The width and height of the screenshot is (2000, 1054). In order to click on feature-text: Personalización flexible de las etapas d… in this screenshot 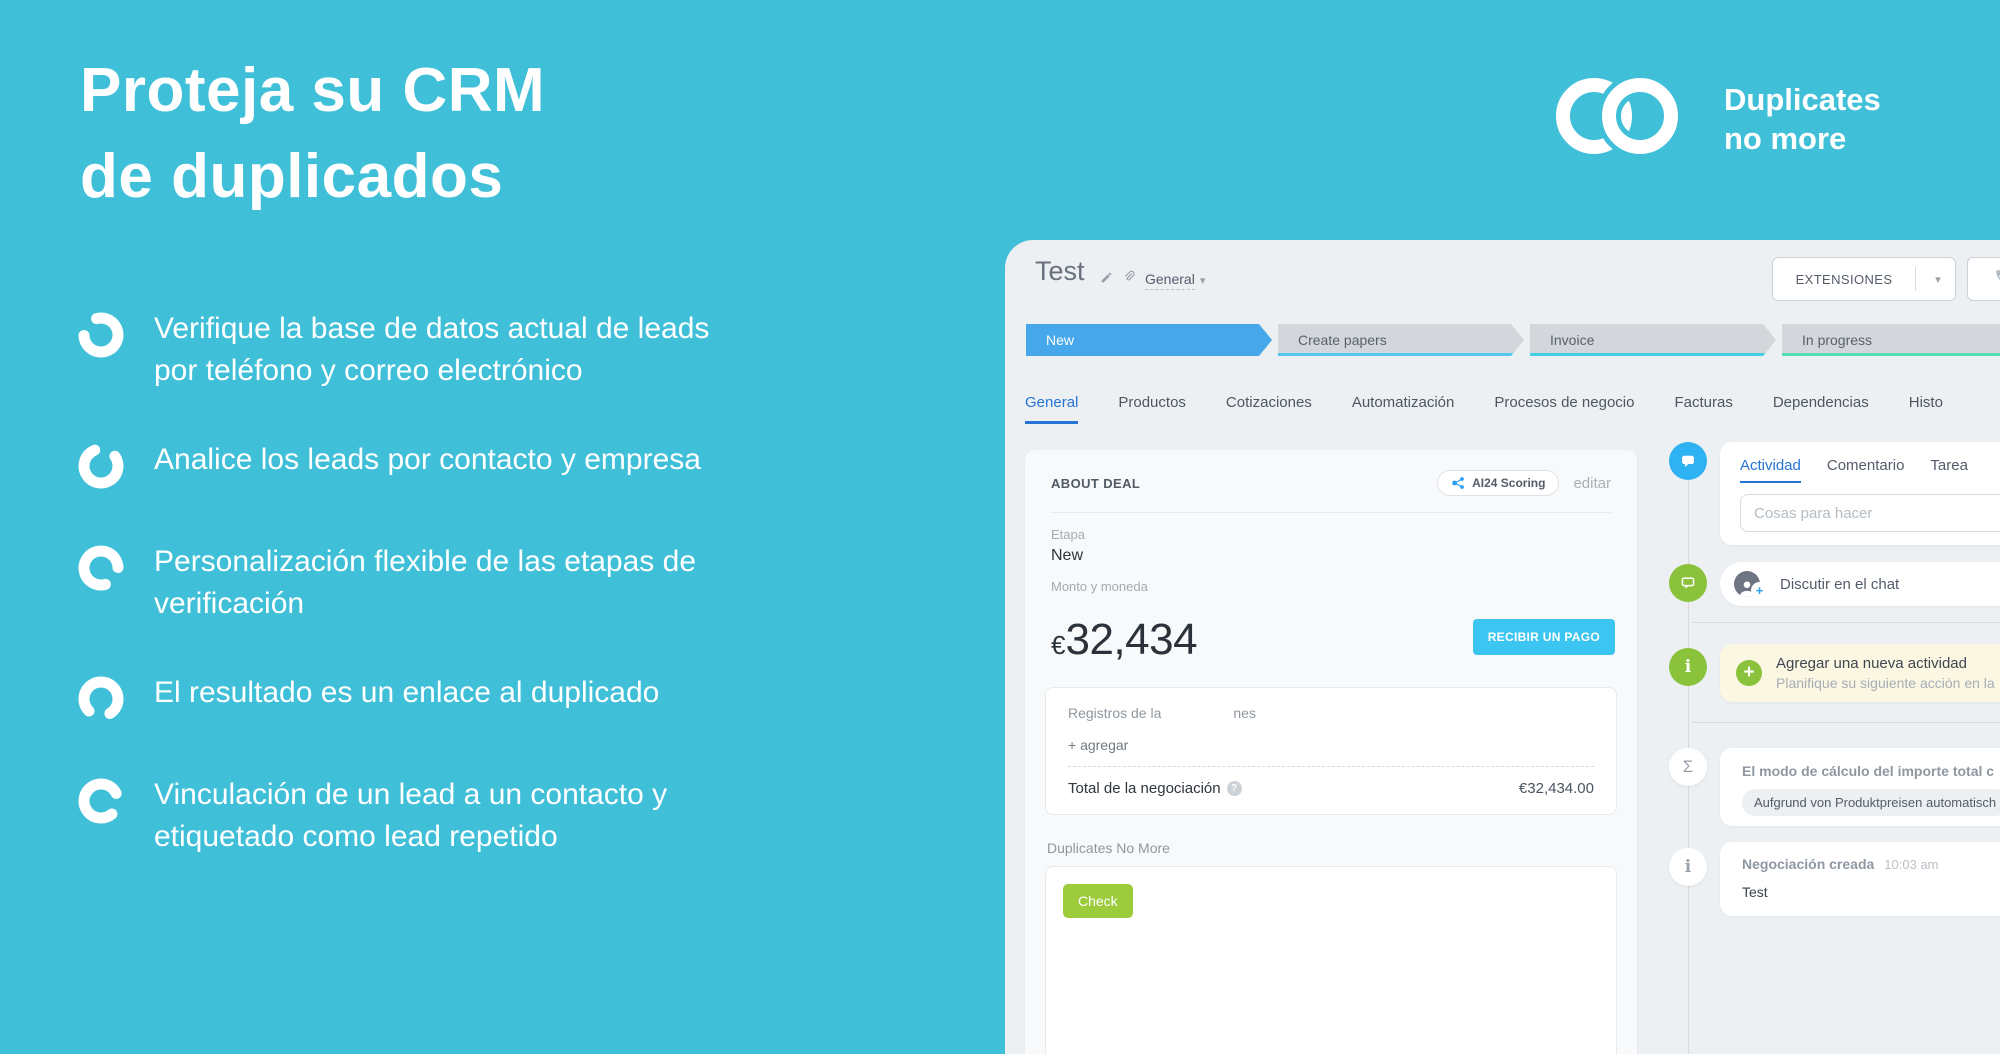, I will do `click(425, 582)`.